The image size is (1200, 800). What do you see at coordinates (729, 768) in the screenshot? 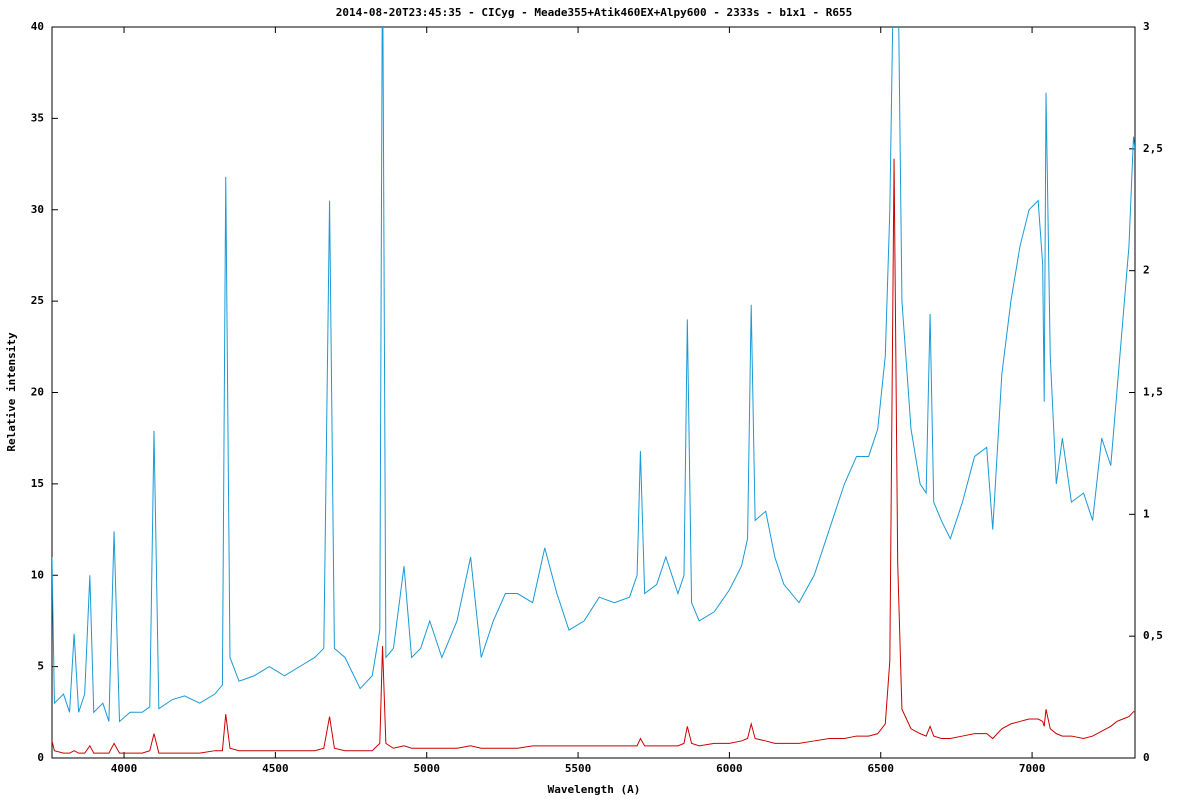
I see `x-tick-label: 6000` at bounding box center [729, 768].